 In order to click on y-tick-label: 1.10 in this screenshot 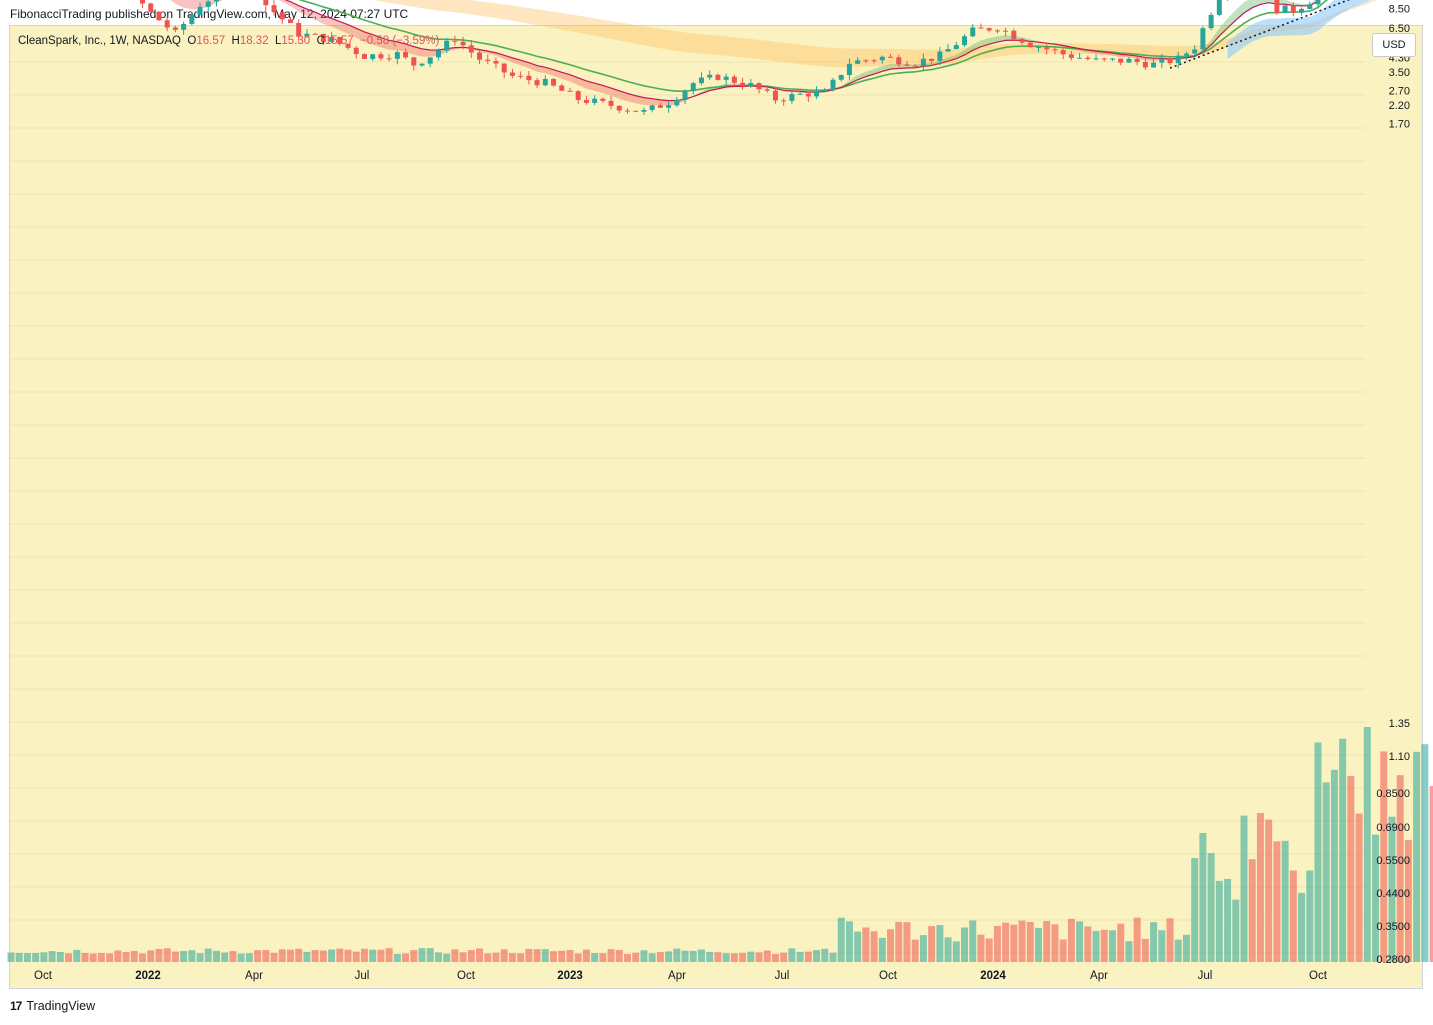, I will do `click(1399, 757)`.